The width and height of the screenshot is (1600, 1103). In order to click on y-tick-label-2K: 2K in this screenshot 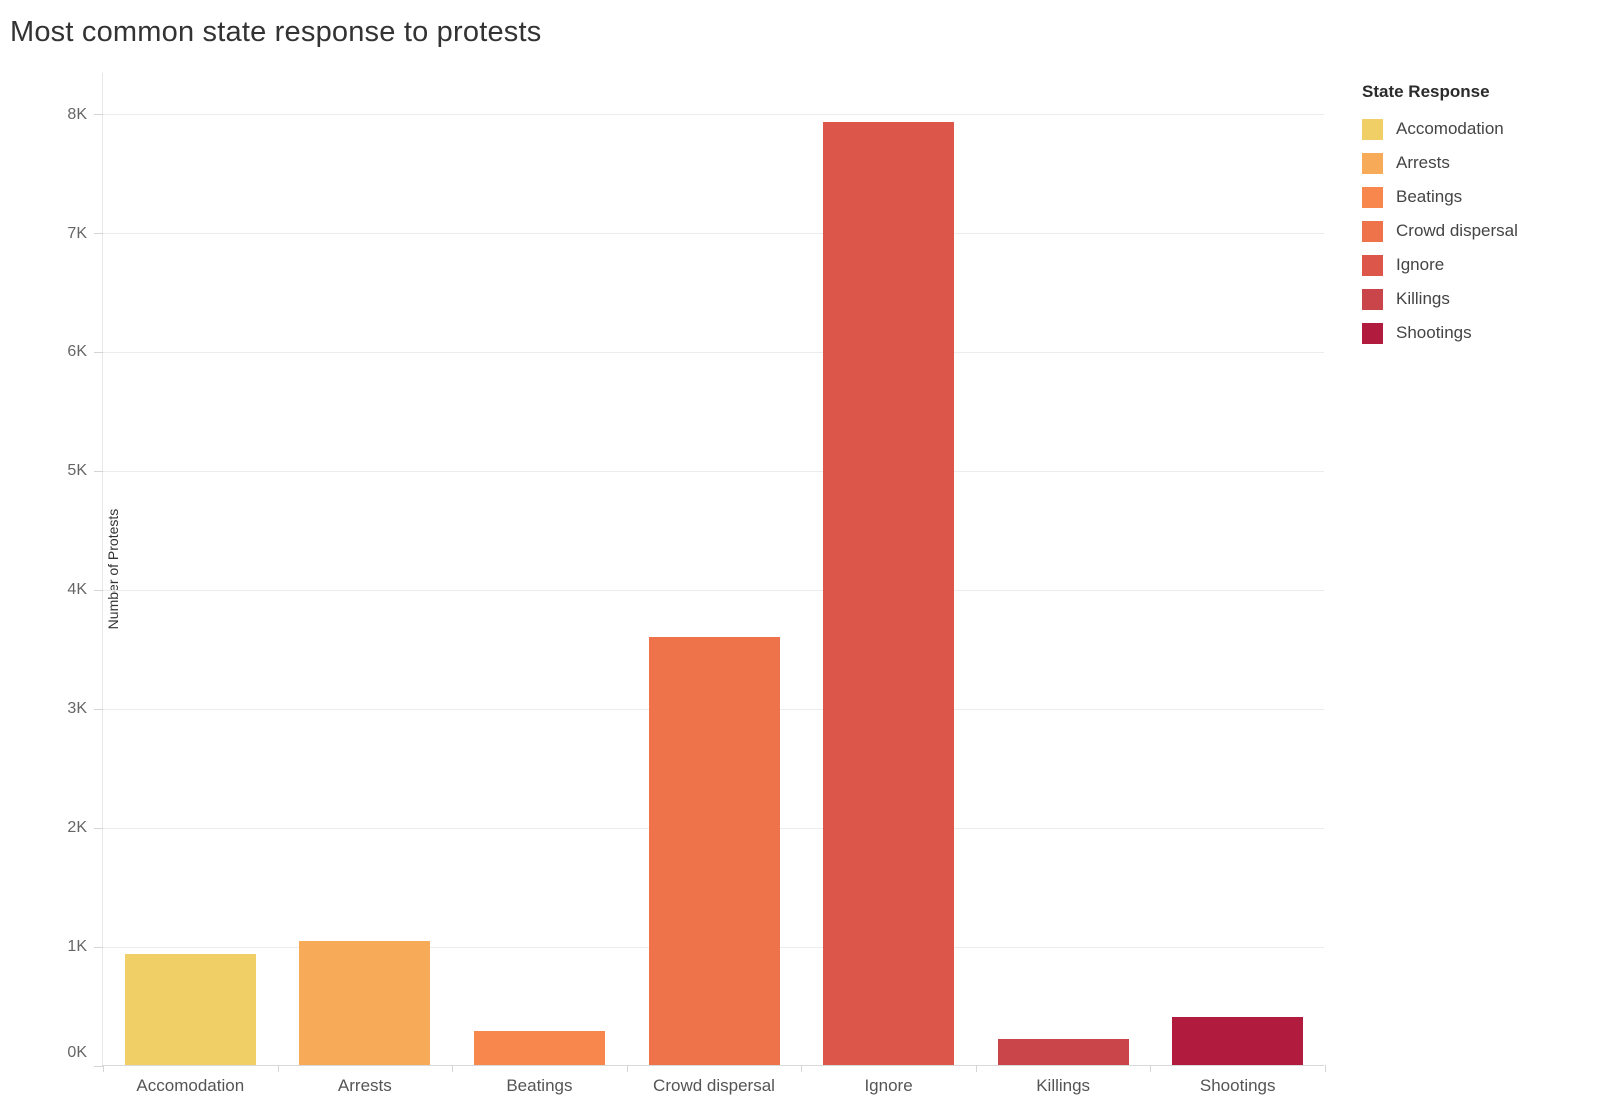, I will do `click(77, 828)`.